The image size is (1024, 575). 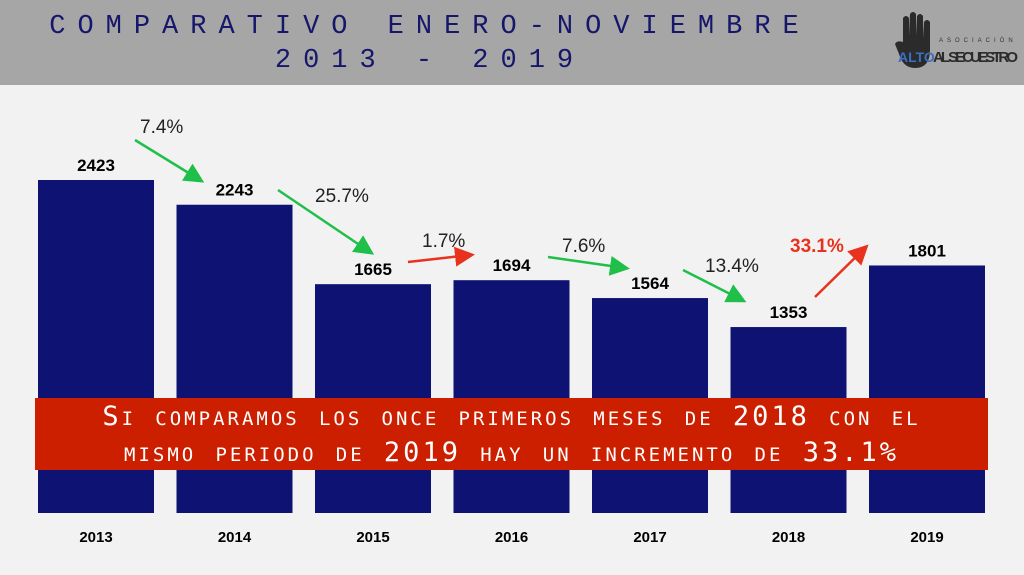 What do you see at coordinates (372, 537) in the screenshot?
I see `x-tick-2015: 2015` at bounding box center [372, 537].